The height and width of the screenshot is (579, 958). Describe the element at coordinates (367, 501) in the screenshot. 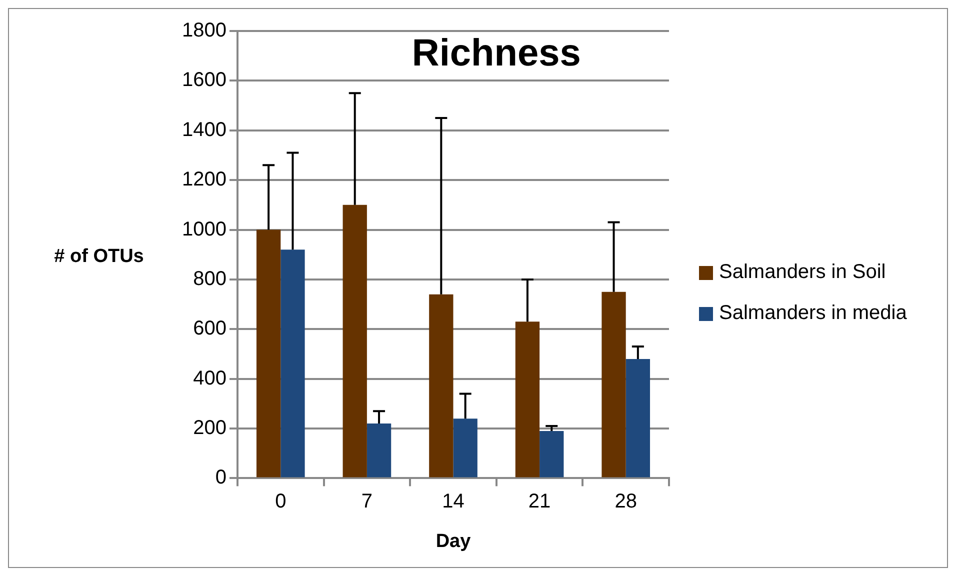

I see `x-tick-label: 7` at that location.